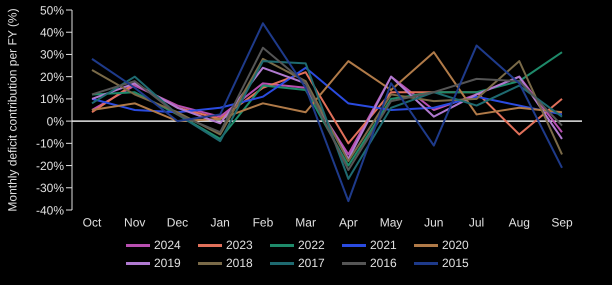 The height and width of the screenshot is (285, 612). Describe the element at coordinates (52, 55) in the screenshot. I see `y-tick-label: 30%` at that location.